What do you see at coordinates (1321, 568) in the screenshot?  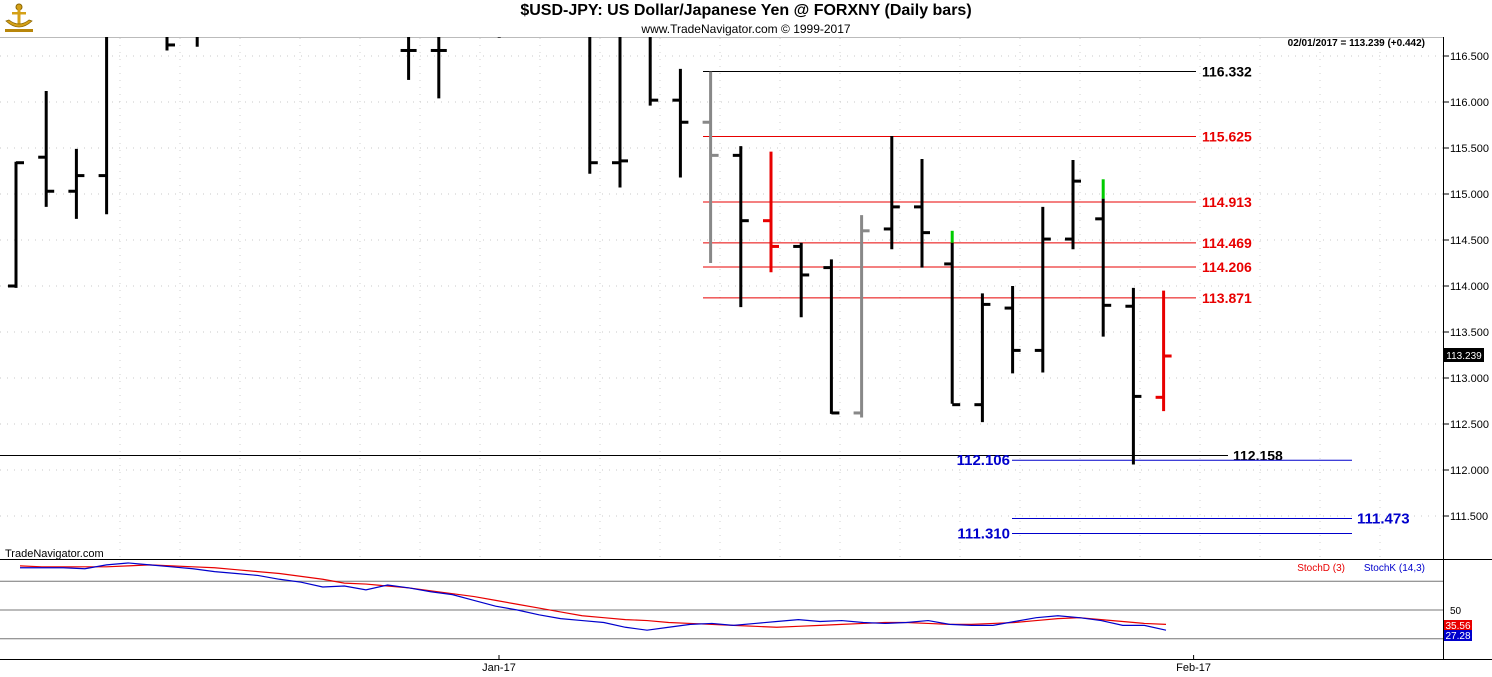 I see `stoch-d-legend: StochD (3)` at bounding box center [1321, 568].